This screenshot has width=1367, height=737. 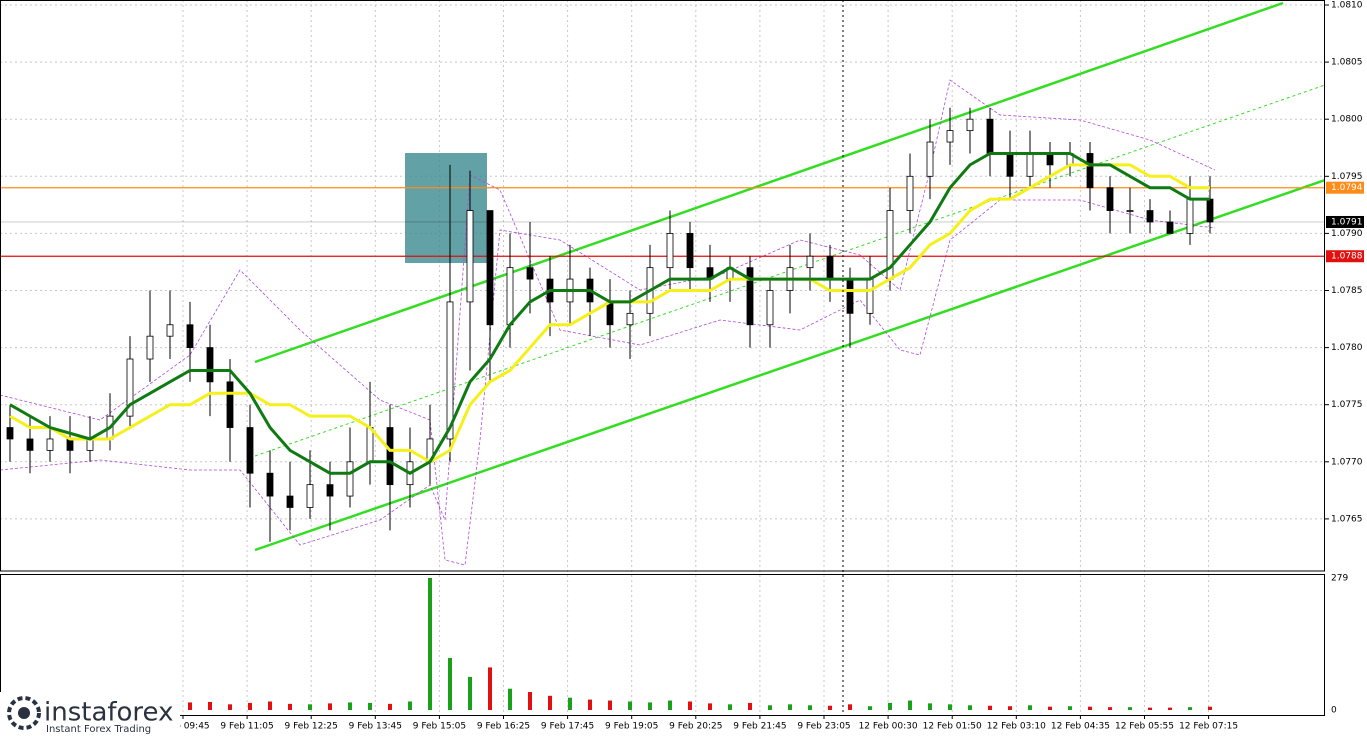 What do you see at coordinates (108, 713) in the screenshot?
I see `logo-name: instaforex` at bounding box center [108, 713].